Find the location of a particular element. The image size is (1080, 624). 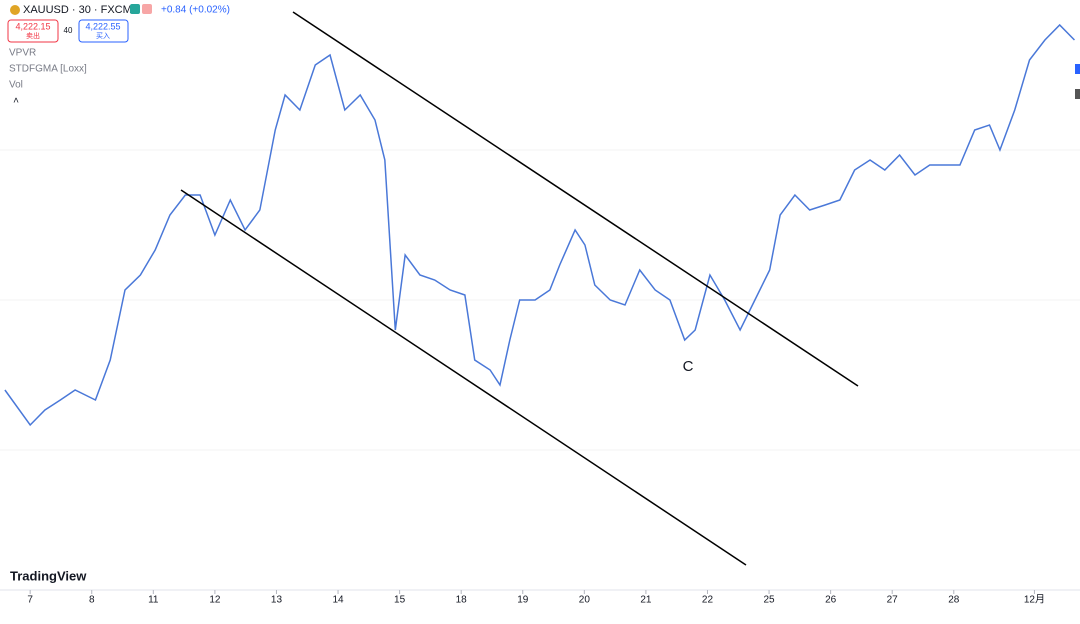

x-tick-label: 27 is located at coordinates (893, 600).